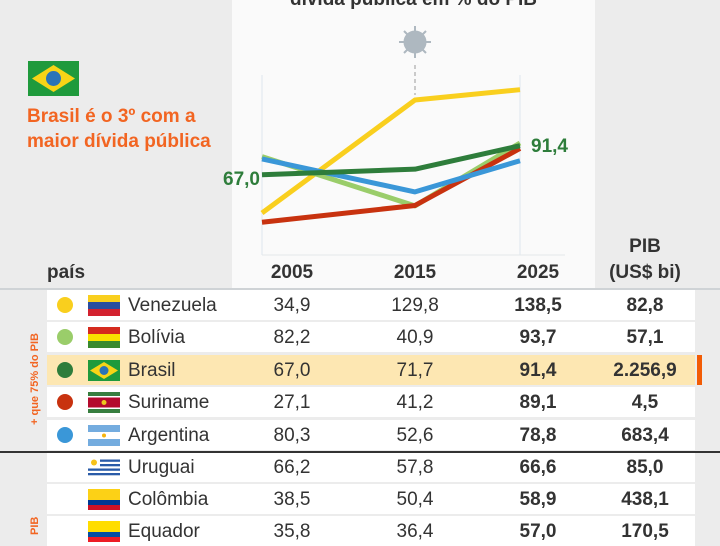 The height and width of the screenshot is (546, 720). I want to click on country-name: Uruguai, so click(161, 467).